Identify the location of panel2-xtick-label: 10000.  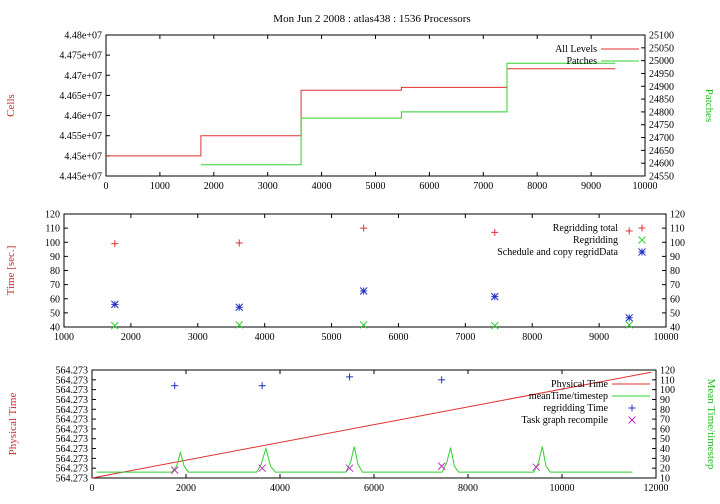
(666, 337).